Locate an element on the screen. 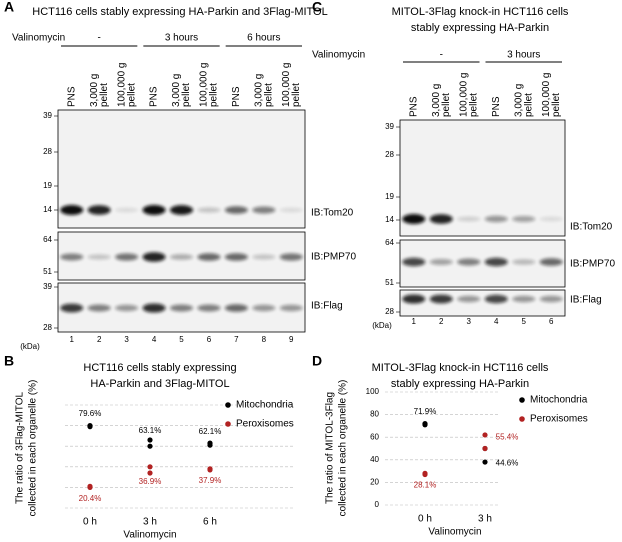  blot-title: MITOL-3Flag knock-in HCT116 cells is located at coordinates (480, 12).